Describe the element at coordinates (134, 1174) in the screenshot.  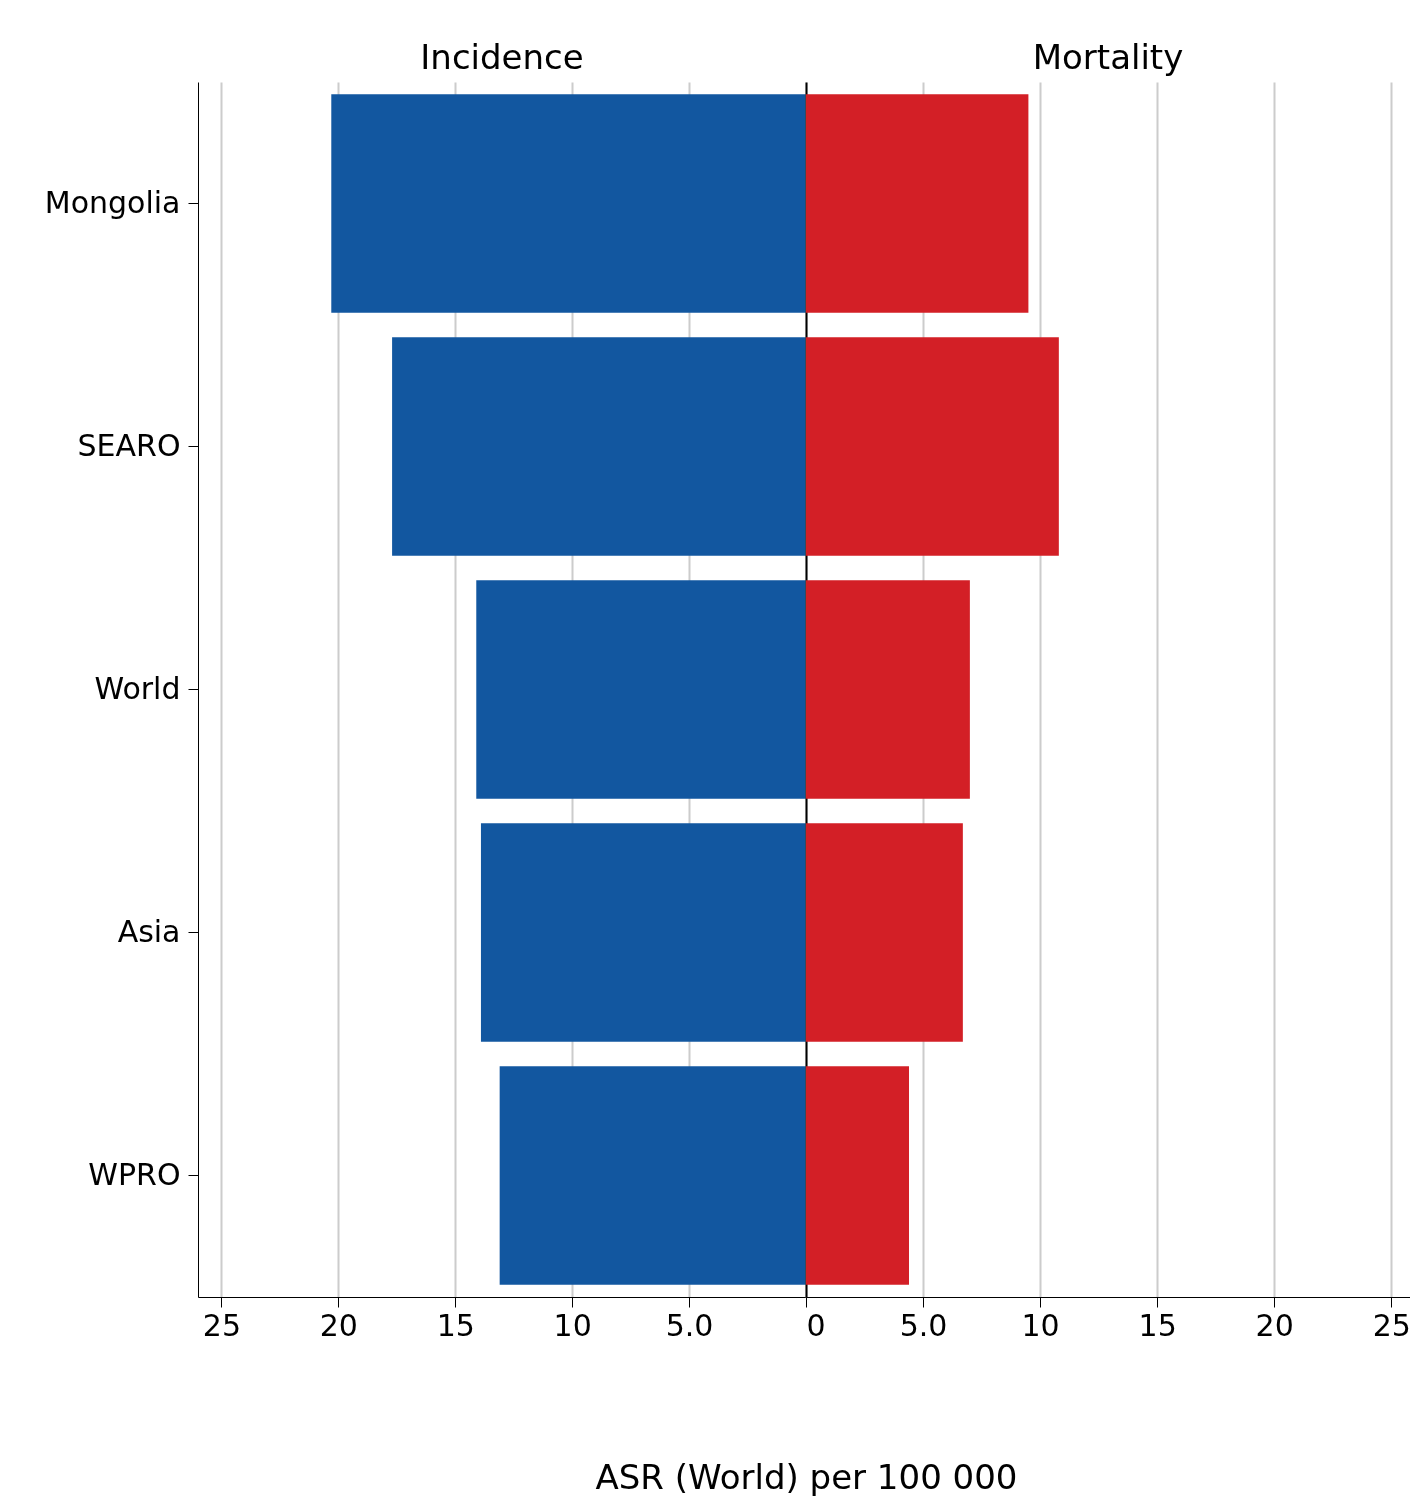
I see `y-tick-label: WPRO` at that location.